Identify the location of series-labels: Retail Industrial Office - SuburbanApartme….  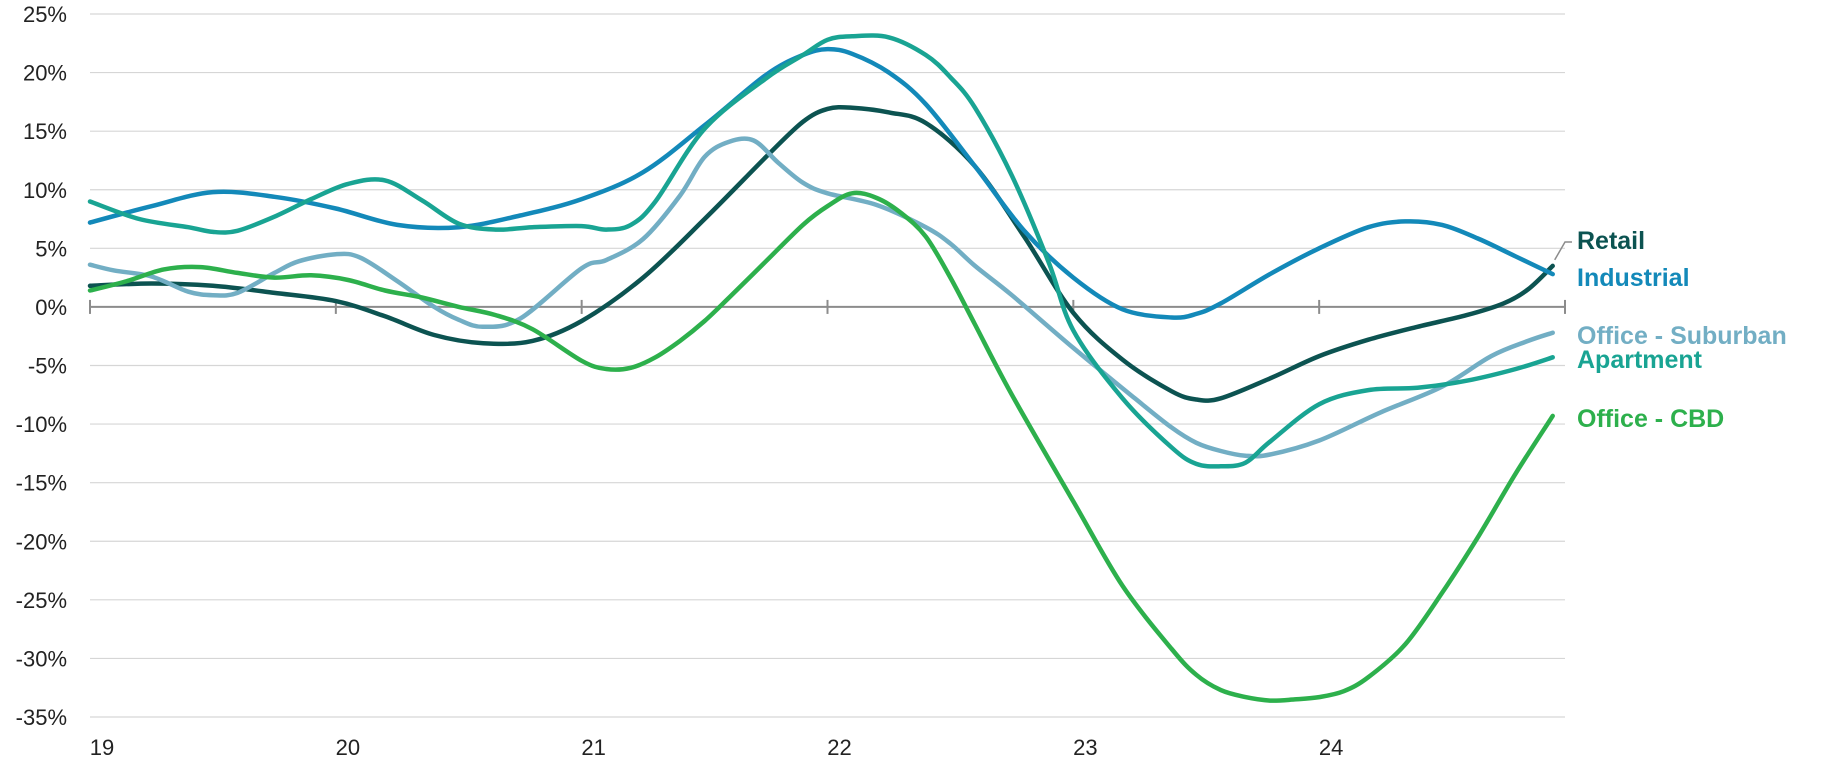
(1670, 330).